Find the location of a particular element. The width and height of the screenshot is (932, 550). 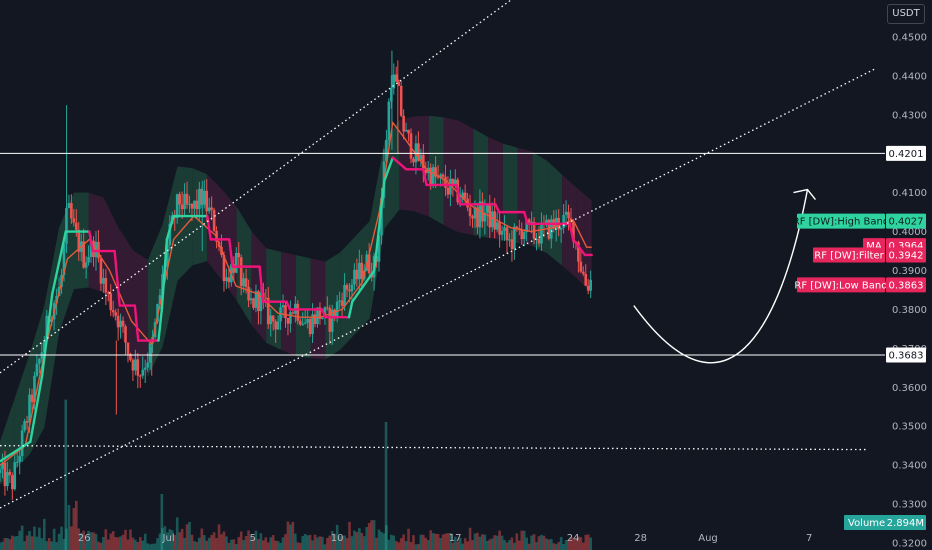

svg-text: 0.3863 is located at coordinates (906, 285).